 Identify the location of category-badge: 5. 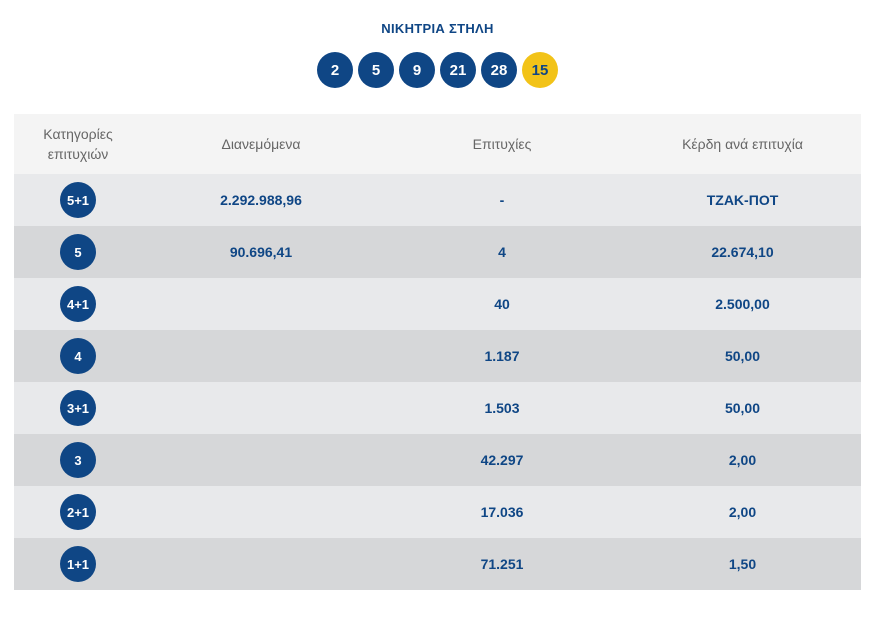
(78, 252).